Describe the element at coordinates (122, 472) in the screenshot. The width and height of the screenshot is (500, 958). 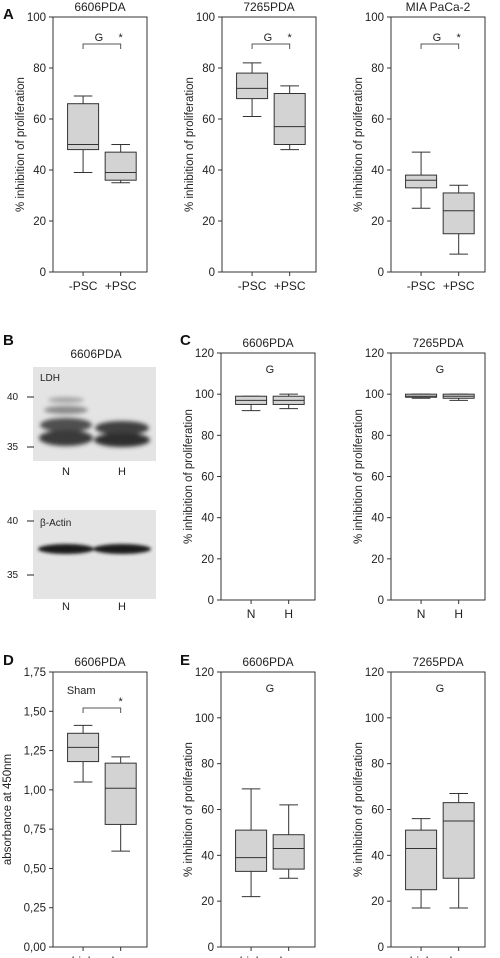
I see `lane-label-h-top: H` at that location.